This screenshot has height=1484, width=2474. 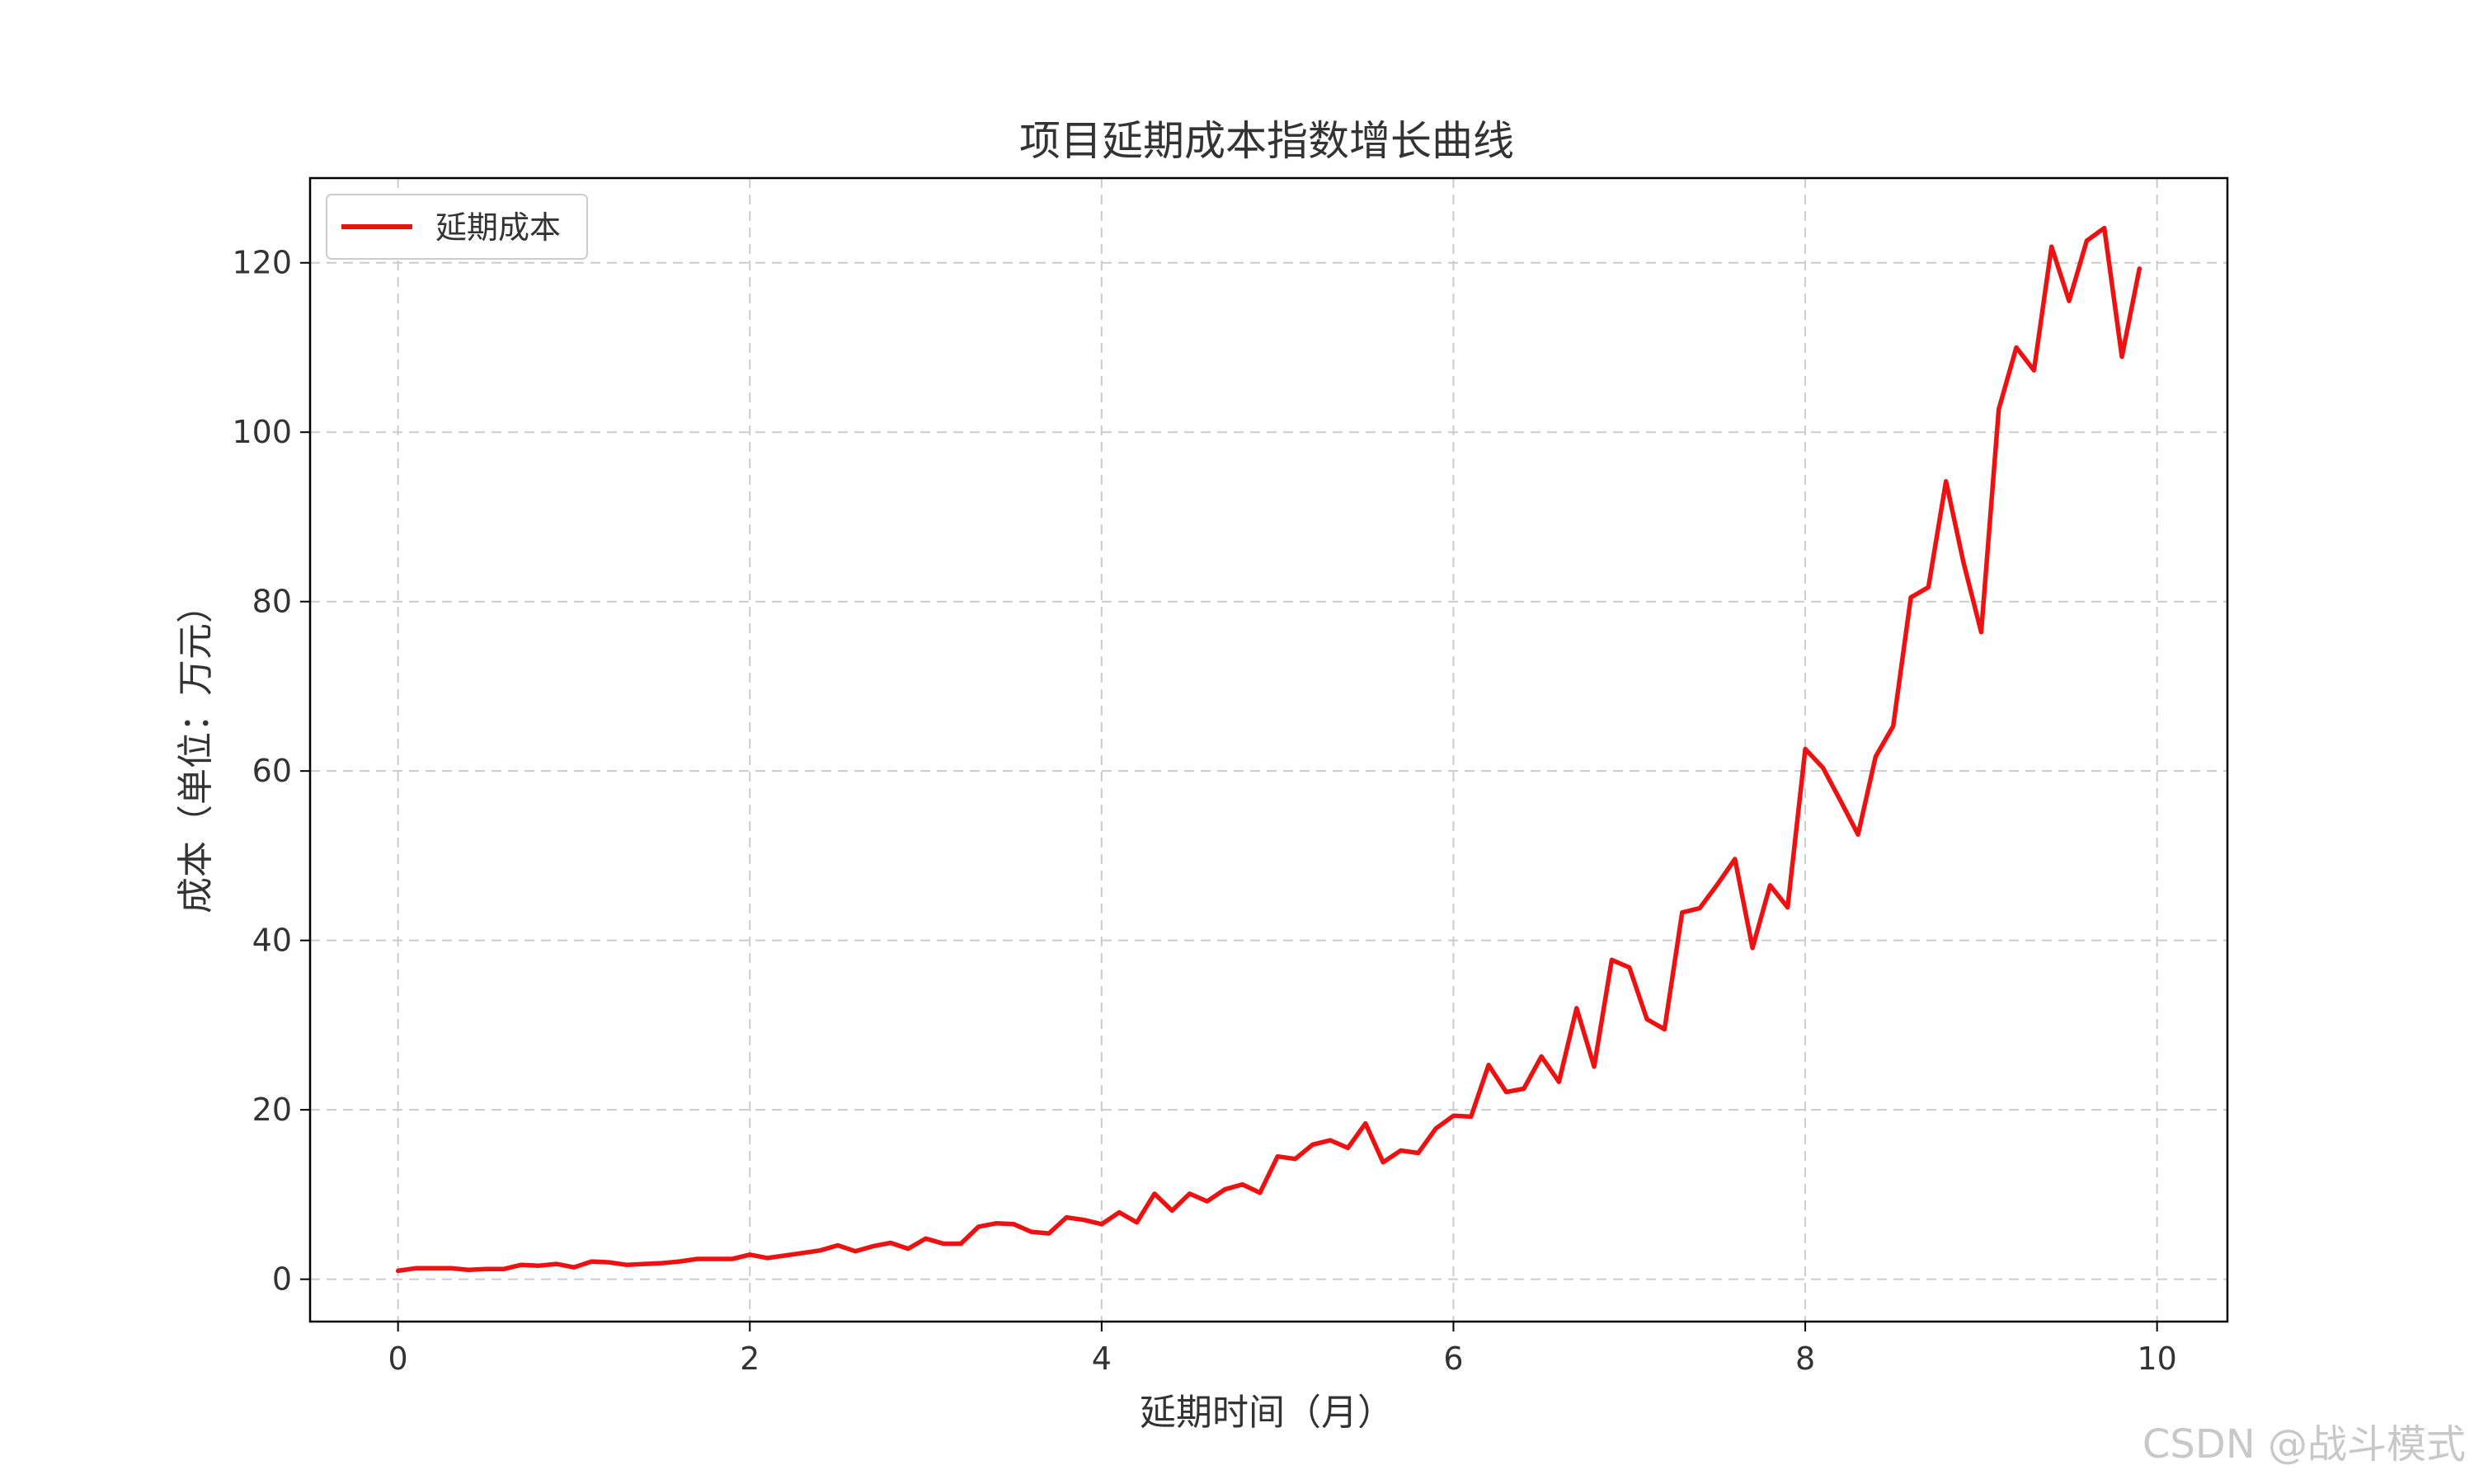 What do you see at coordinates (398, 1359) in the screenshot?
I see `x-tick-label: 0` at bounding box center [398, 1359].